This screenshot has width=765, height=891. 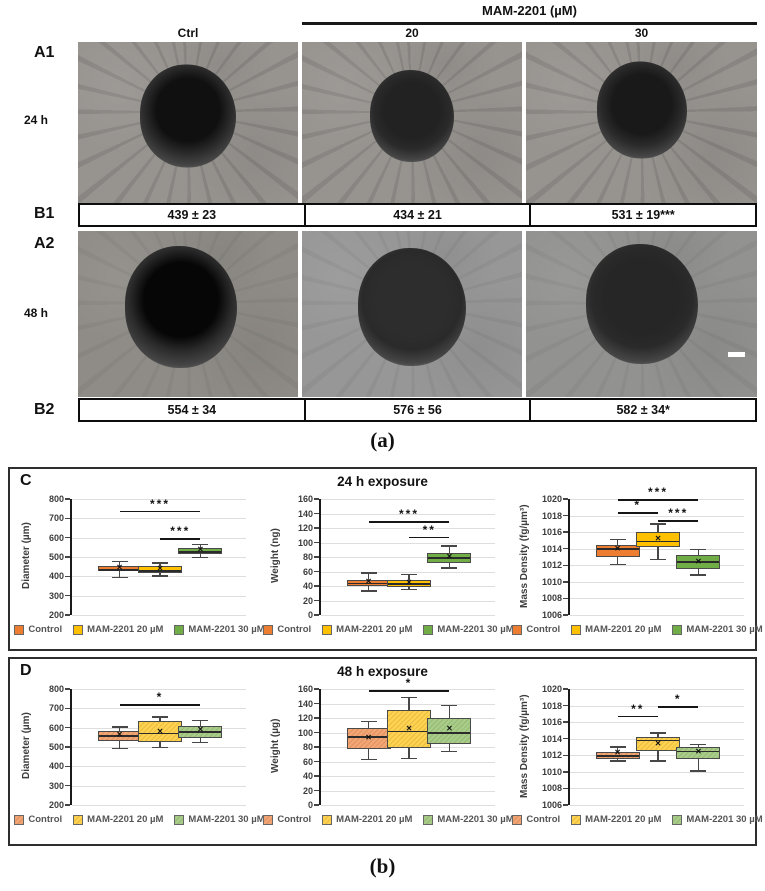 What do you see at coordinates (643, 410) in the screenshot?
I see `value-48h-30um: 582 ± 34*` at bounding box center [643, 410].